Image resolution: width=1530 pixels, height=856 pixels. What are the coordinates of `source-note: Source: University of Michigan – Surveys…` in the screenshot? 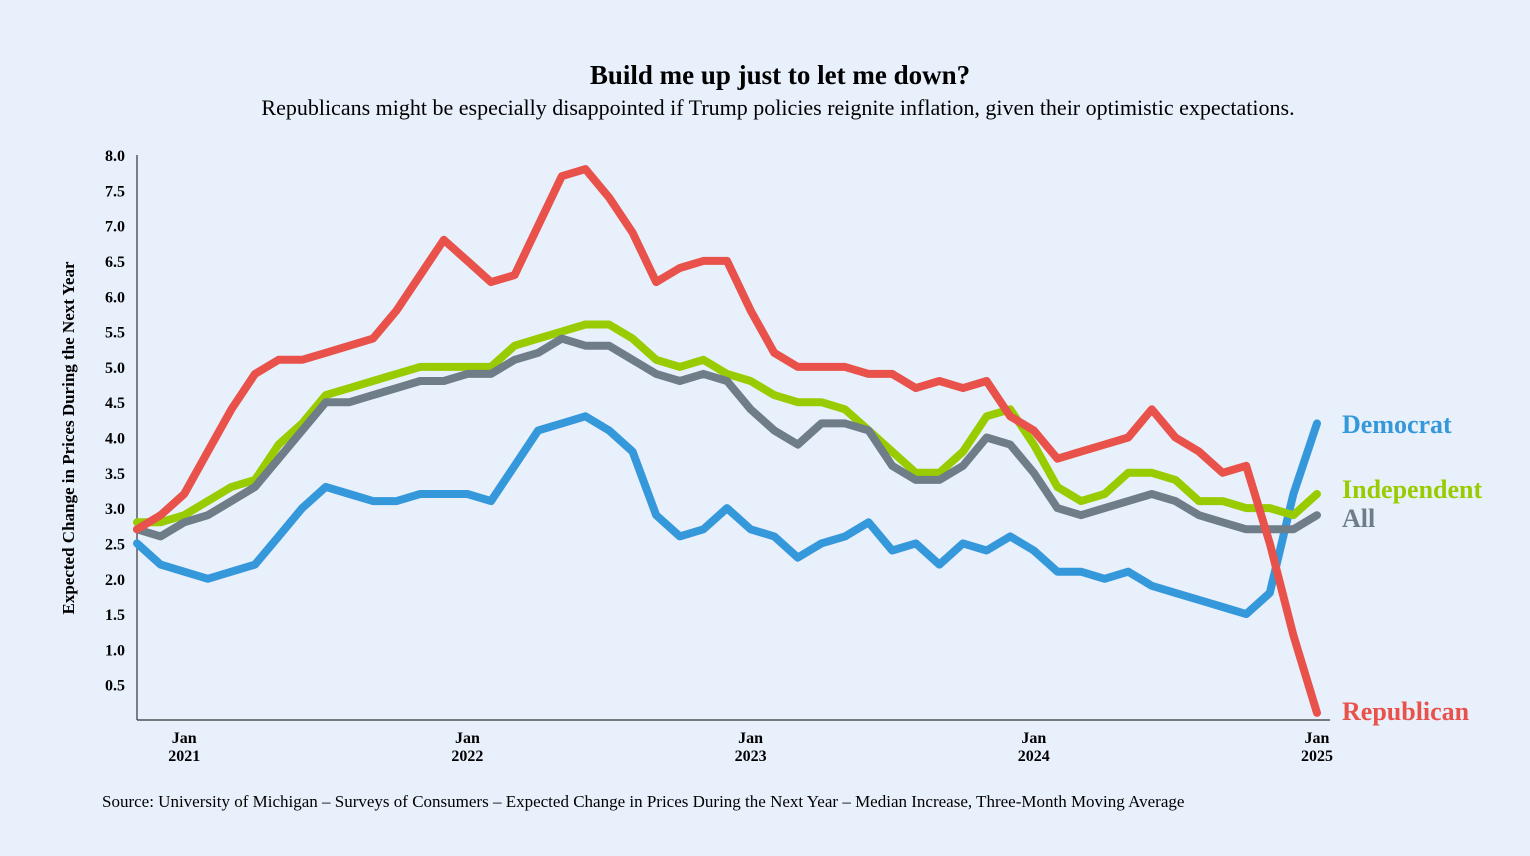 It's located at (643, 801).